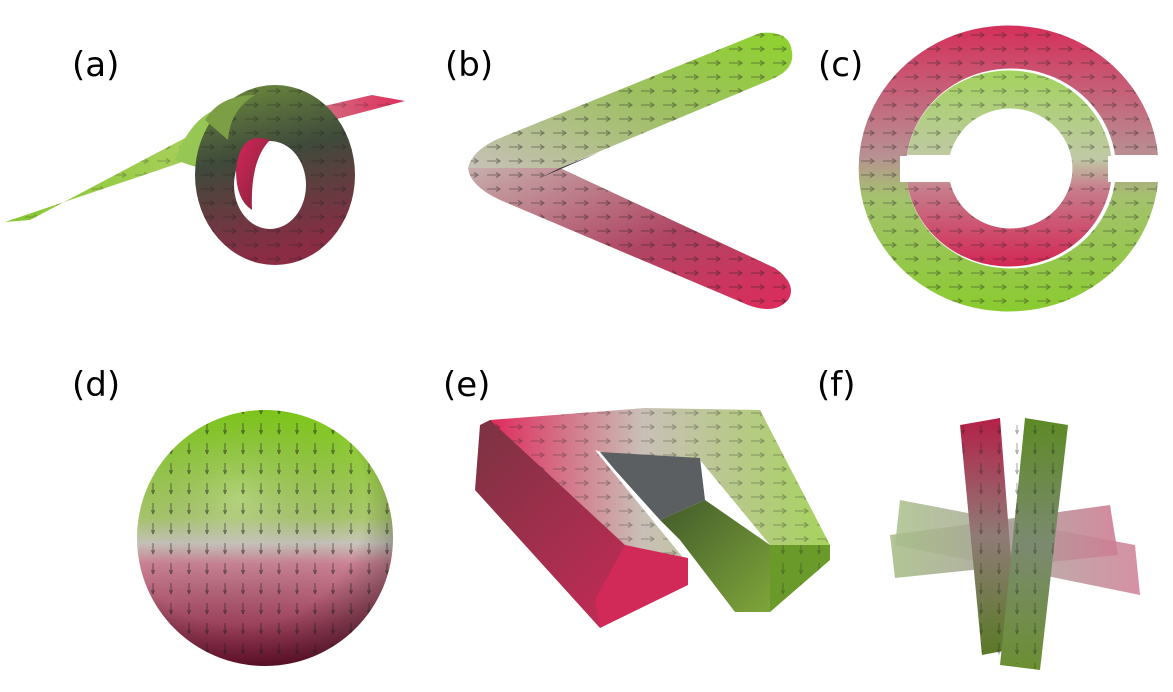 The height and width of the screenshot is (692, 1173). I want to click on sphere, so click(265, 538).